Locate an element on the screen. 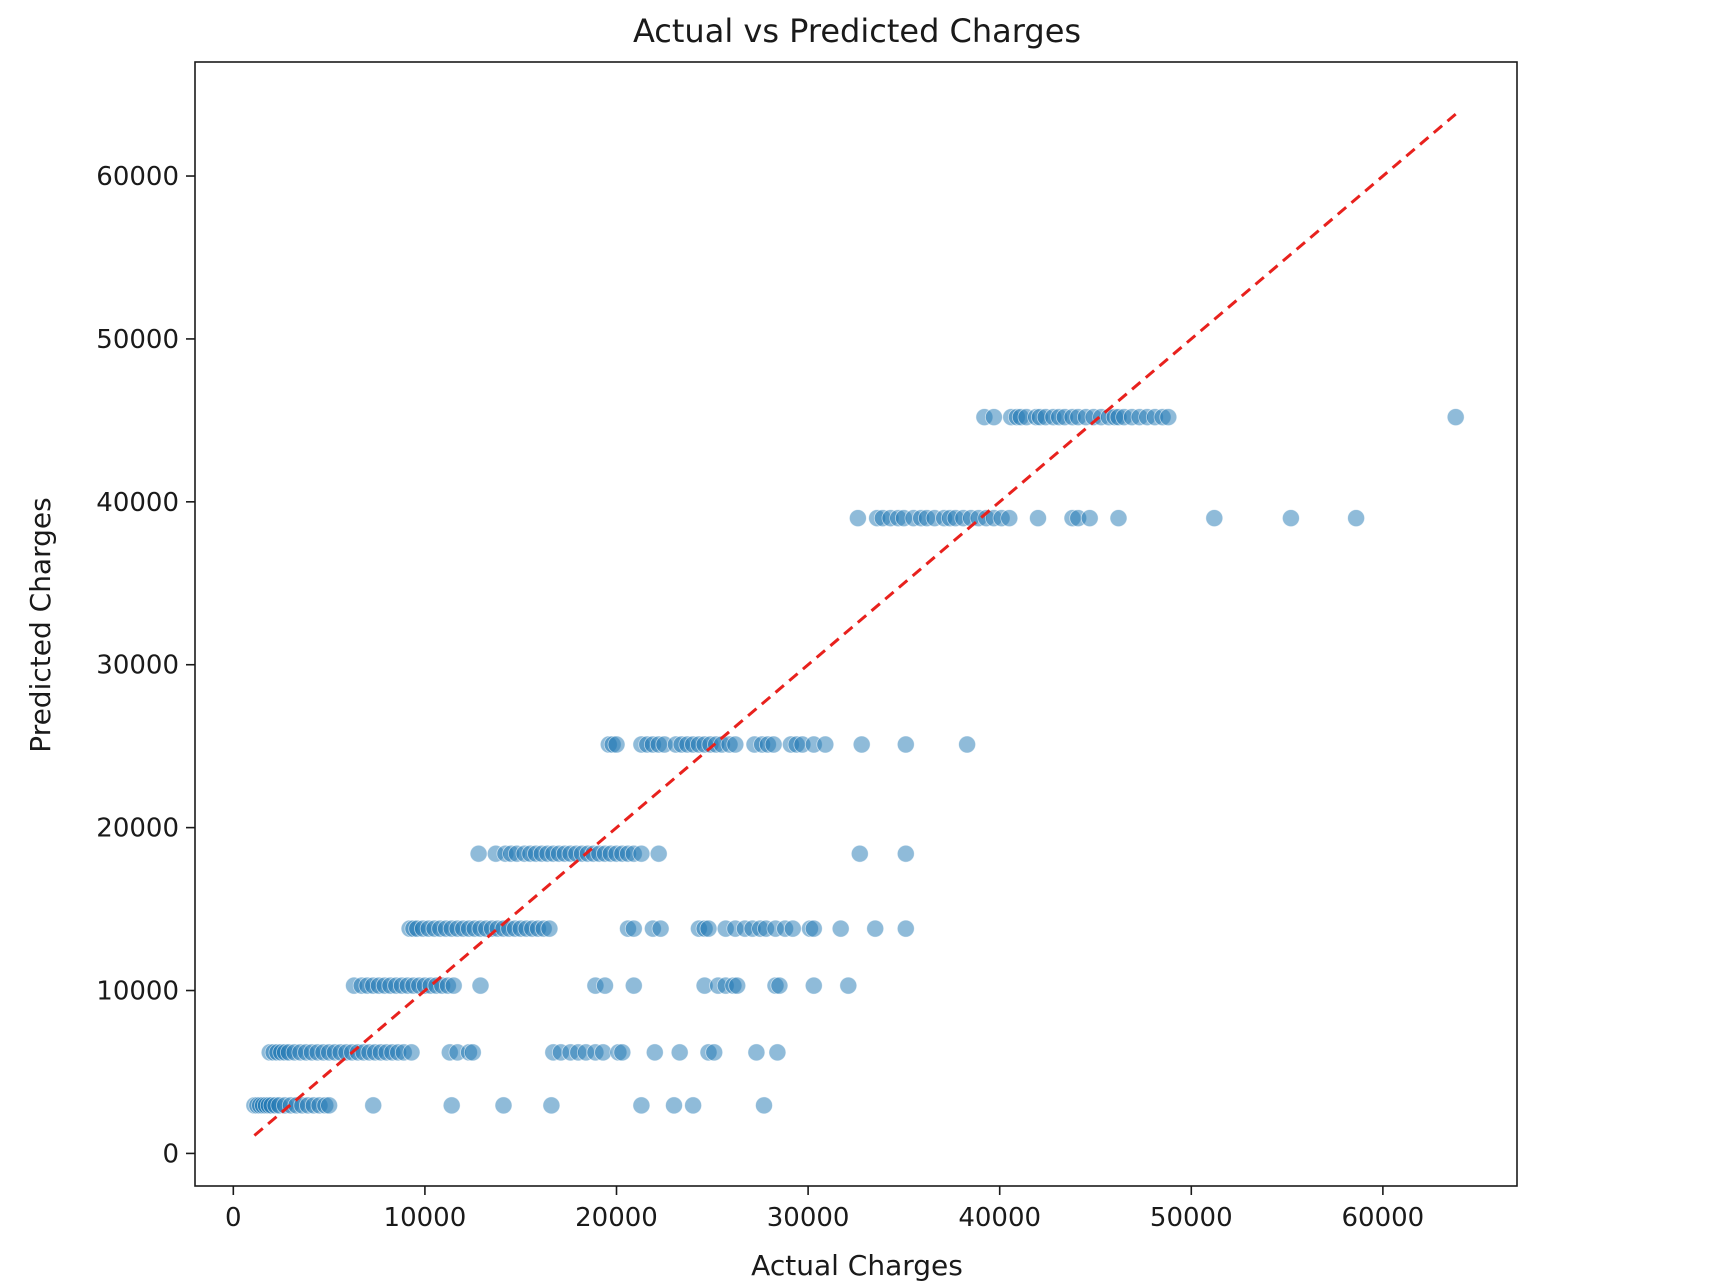 Image resolution: width=1716 pixels, height=1281 pixels. x-tick-label: 40000 is located at coordinates (999, 1218).